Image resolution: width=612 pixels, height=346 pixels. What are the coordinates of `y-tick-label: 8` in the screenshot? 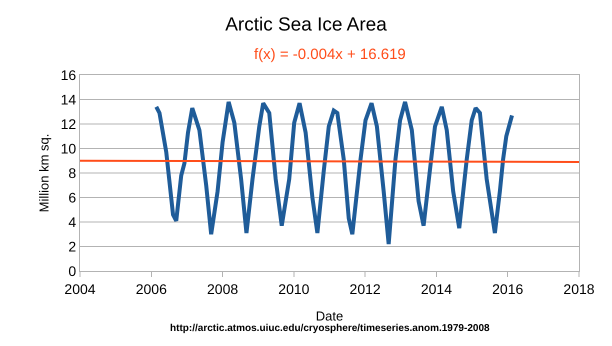 It's located at (72, 172).